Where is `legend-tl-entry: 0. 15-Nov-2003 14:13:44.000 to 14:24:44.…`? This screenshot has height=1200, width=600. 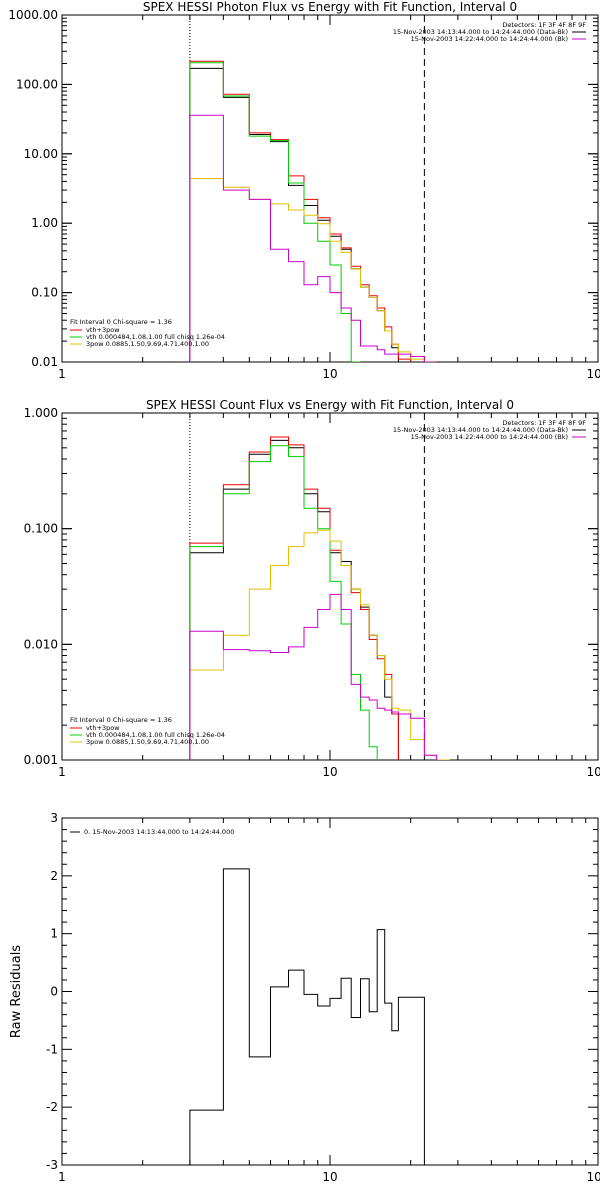
legend-tl-entry: 0. 15-Nov-2003 14:13:44.000 to 14:24:44.… is located at coordinates (159, 832).